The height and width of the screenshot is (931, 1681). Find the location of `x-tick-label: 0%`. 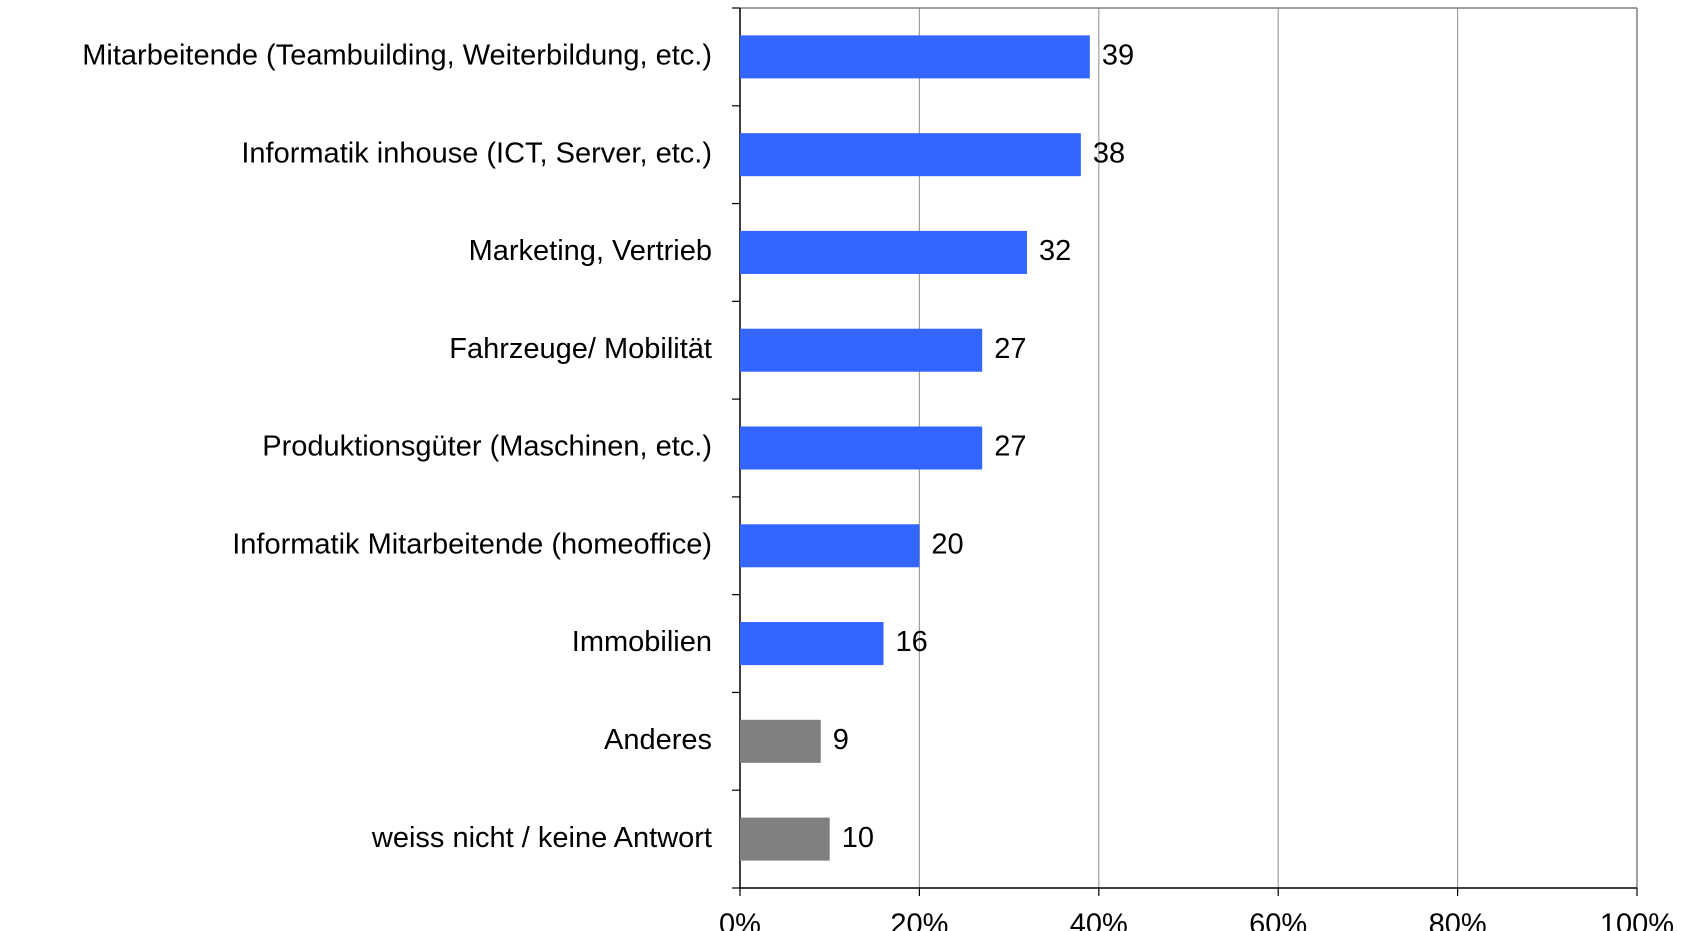

x-tick-label: 0% is located at coordinates (740, 920).